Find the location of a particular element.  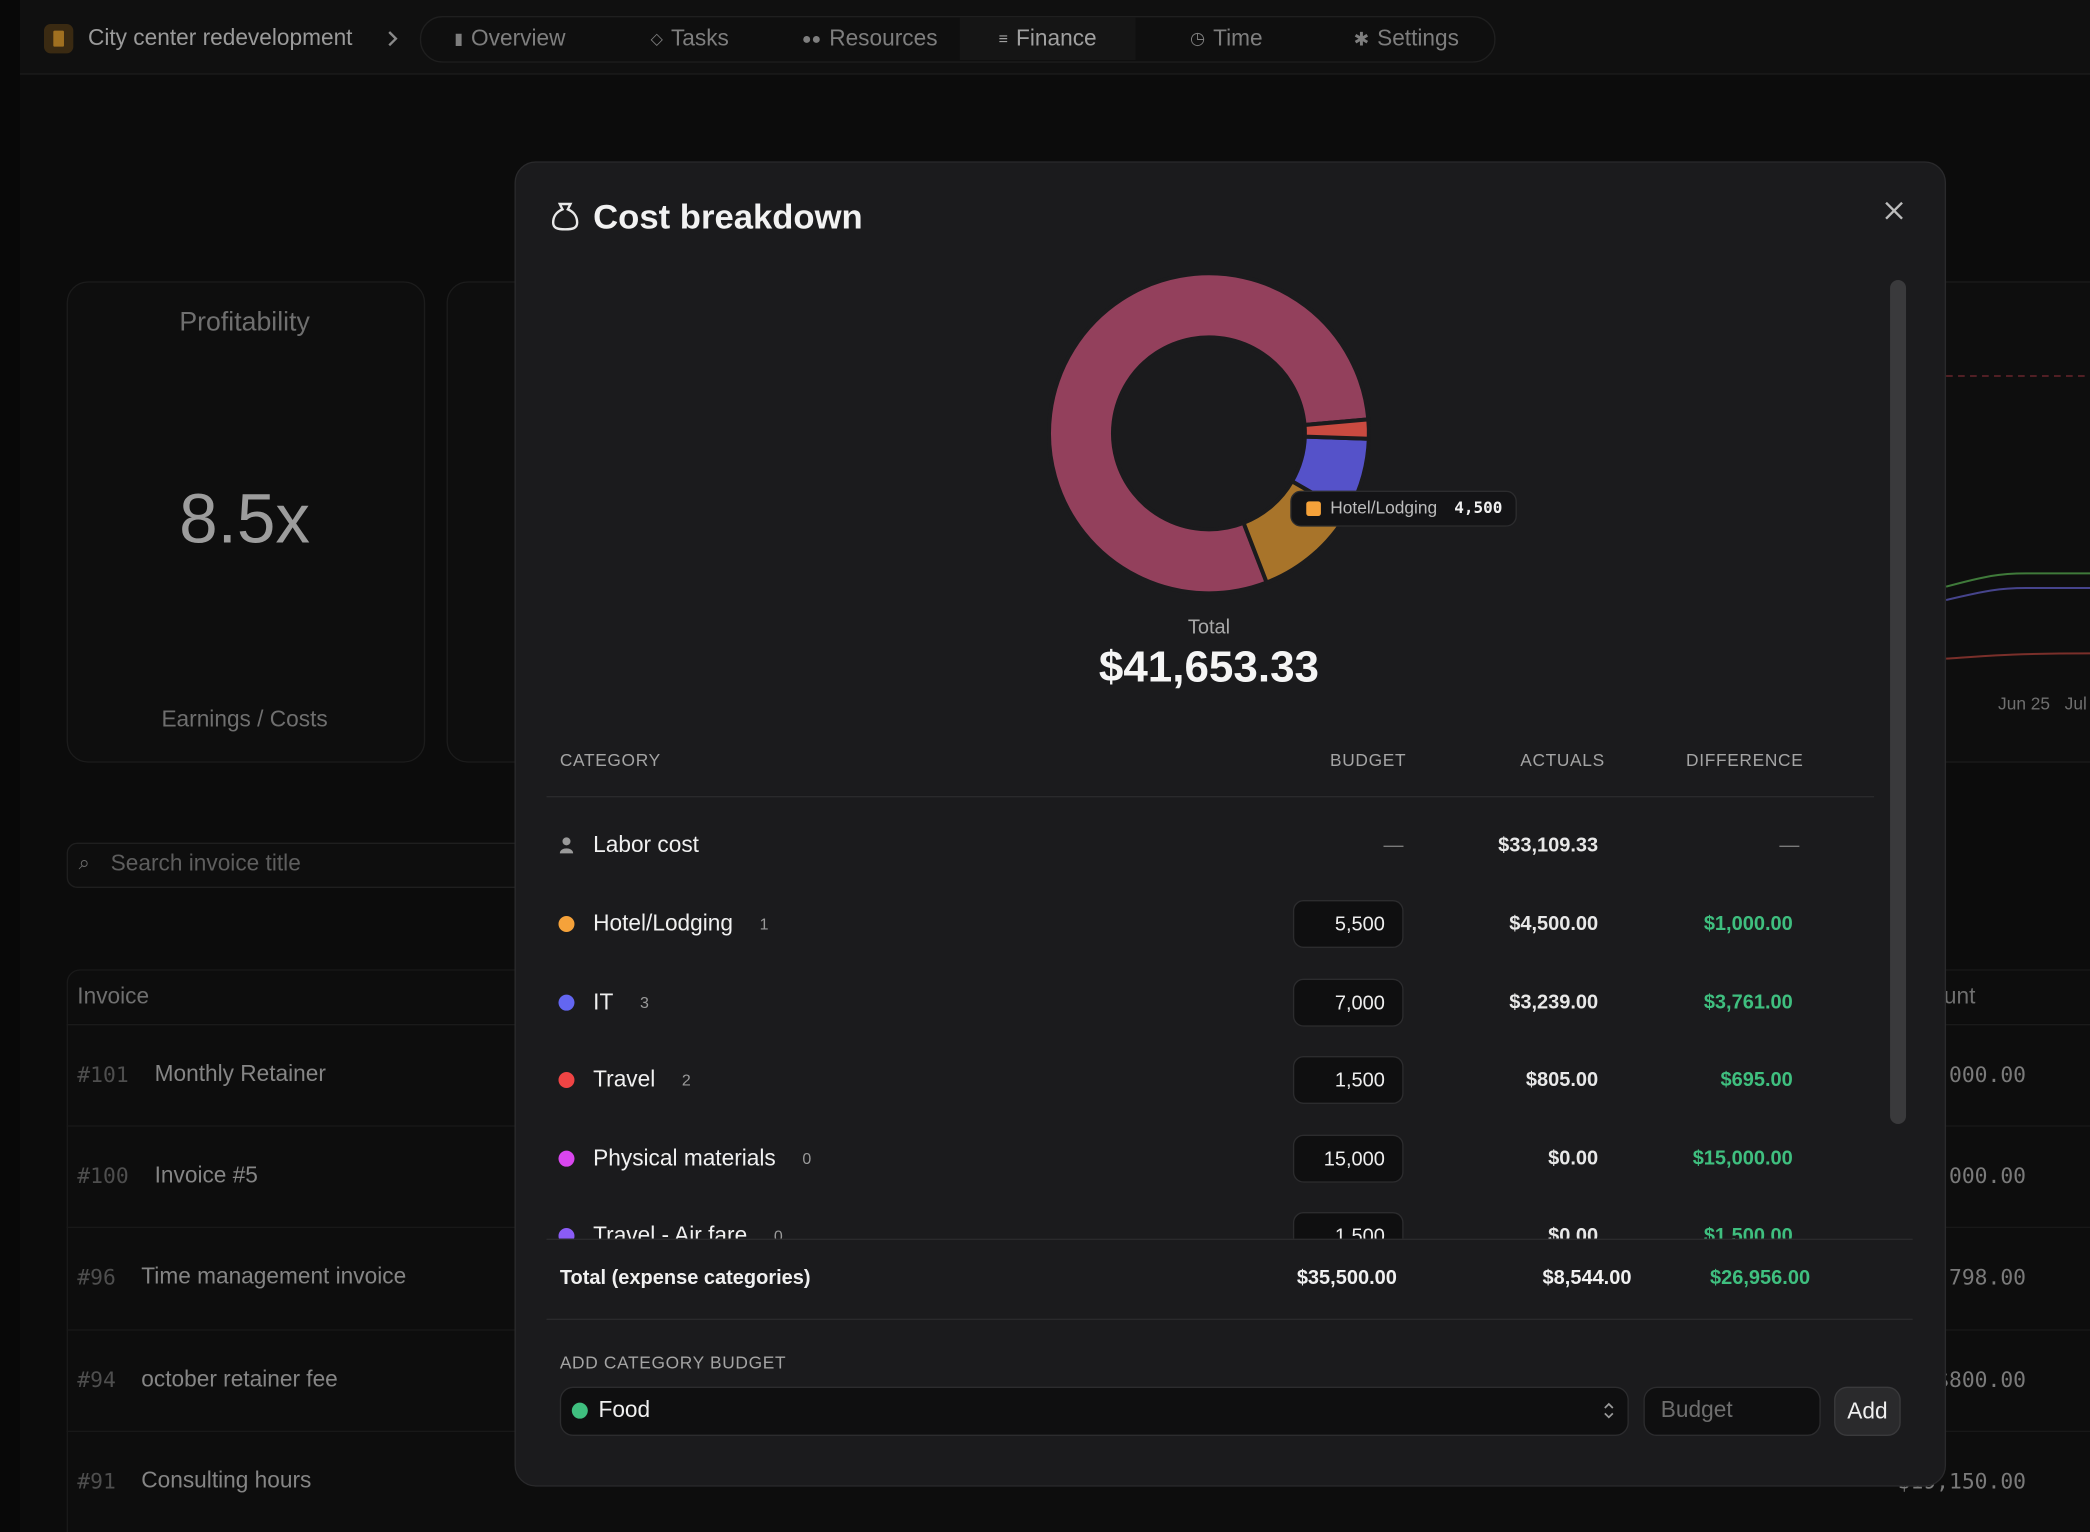

tab-label: Finance is located at coordinates (1056, 38).